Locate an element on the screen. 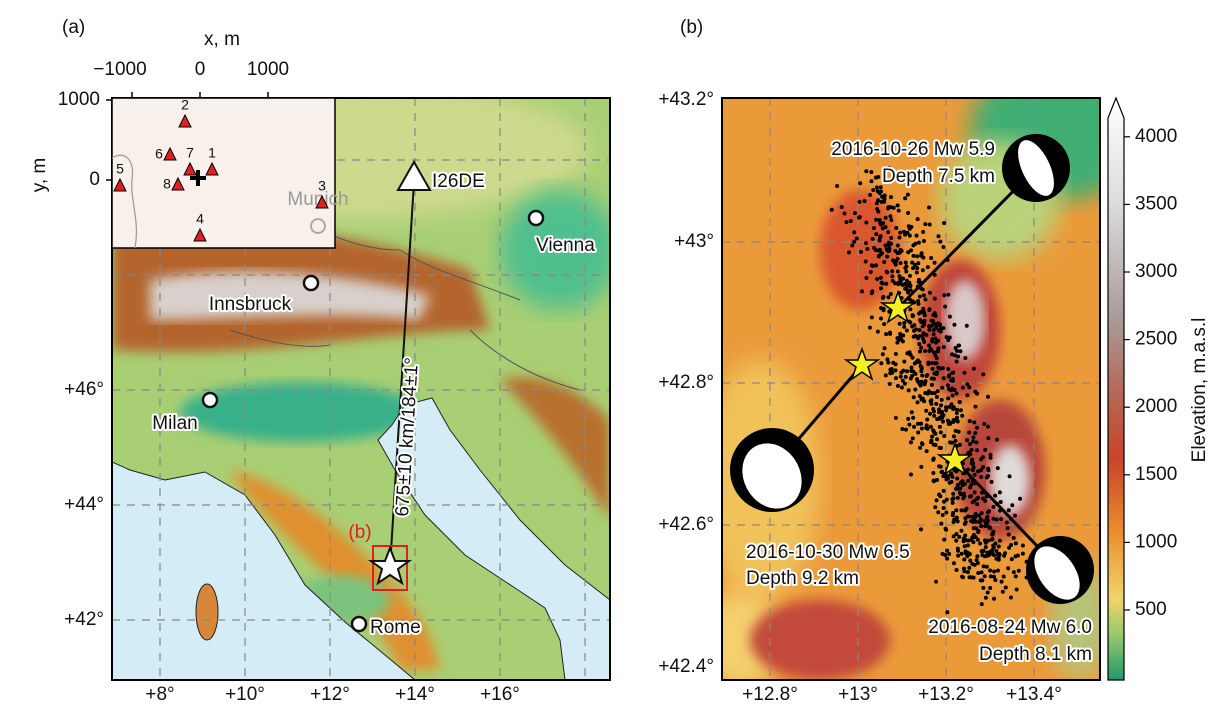 Image resolution: width=1223 pixels, height=706 pixels. city-label: Munich is located at coordinates (317, 199).